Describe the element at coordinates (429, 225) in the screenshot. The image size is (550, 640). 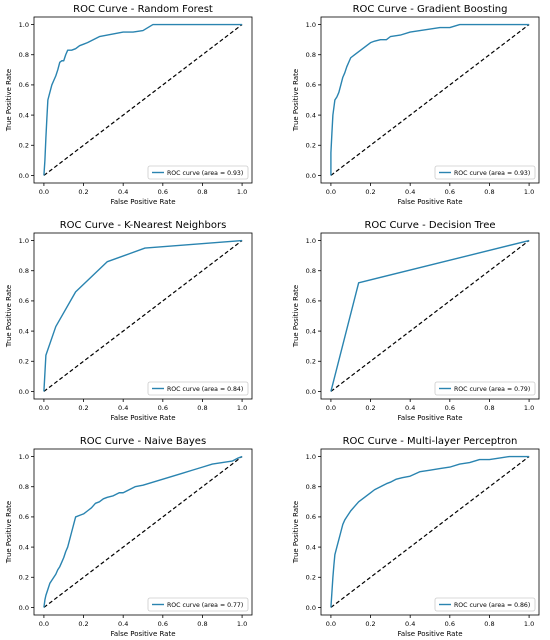
I see `chart-title: ROC Curve - Decision Tree` at that location.